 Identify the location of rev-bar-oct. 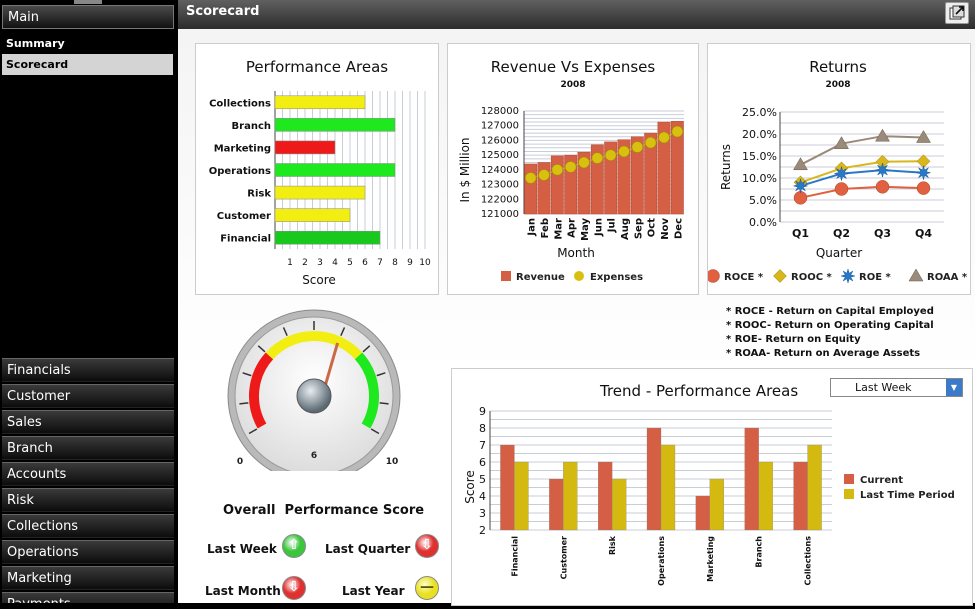
(651, 173).